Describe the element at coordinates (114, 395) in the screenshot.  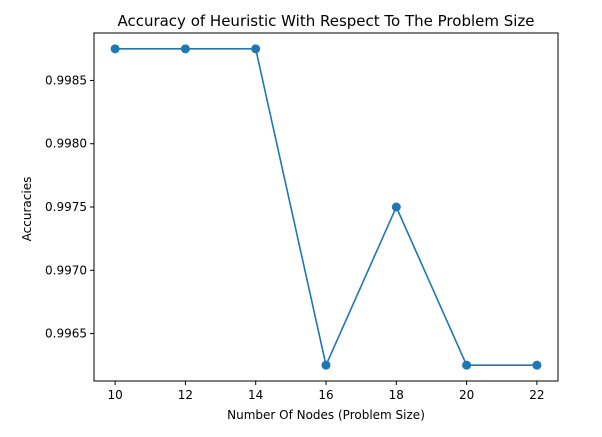
I see `x-tick-label: 10` at that location.